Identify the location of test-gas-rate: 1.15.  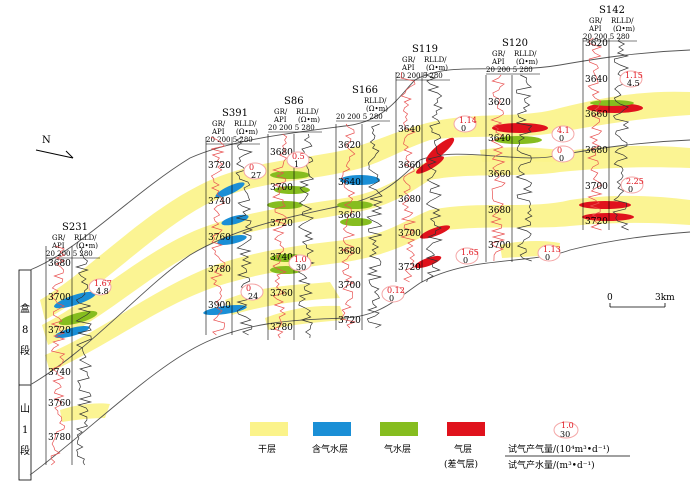
(634, 75).